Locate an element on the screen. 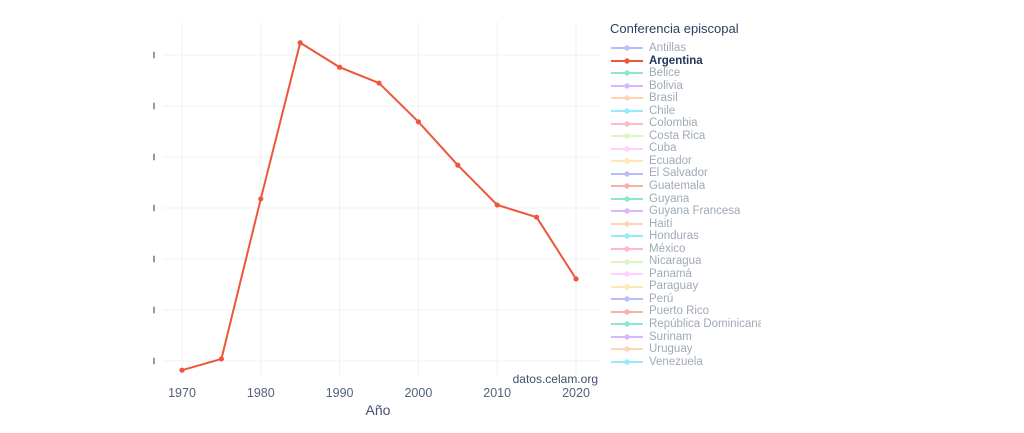 This screenshot has width=1024, height=433. legend-item-surinam: Surinam is located at coordinates (695, 337).